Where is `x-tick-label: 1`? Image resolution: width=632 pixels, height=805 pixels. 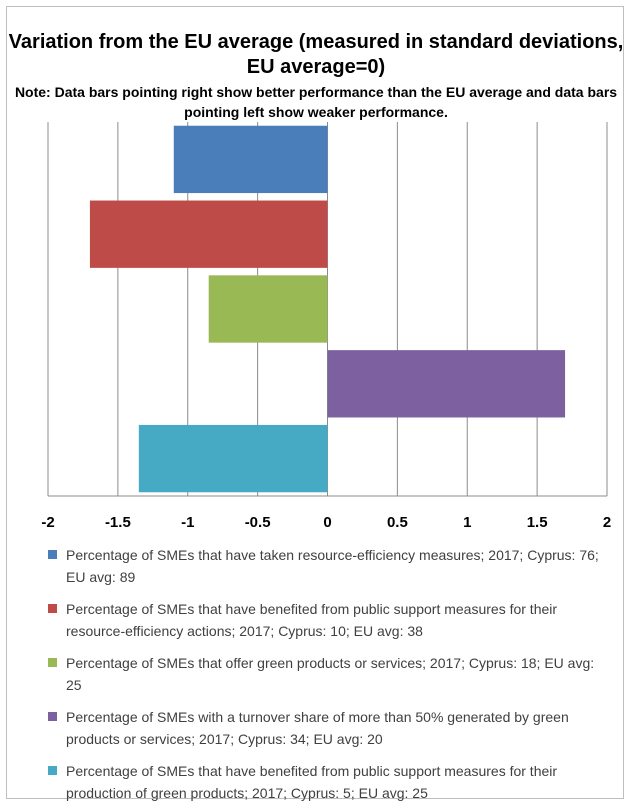
x-tick-label: 1 is located at coordinates (467, 522).